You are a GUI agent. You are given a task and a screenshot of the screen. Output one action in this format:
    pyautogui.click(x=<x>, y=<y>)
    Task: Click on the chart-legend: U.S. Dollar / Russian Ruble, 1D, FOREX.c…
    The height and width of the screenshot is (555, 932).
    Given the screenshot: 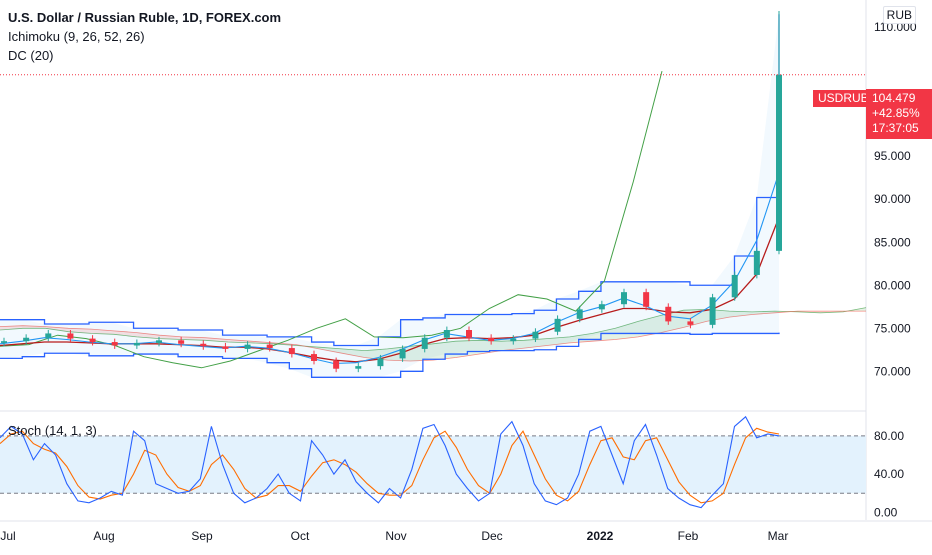 What is the action you would take?
    pyautogui.click(x=144, y=36)
    